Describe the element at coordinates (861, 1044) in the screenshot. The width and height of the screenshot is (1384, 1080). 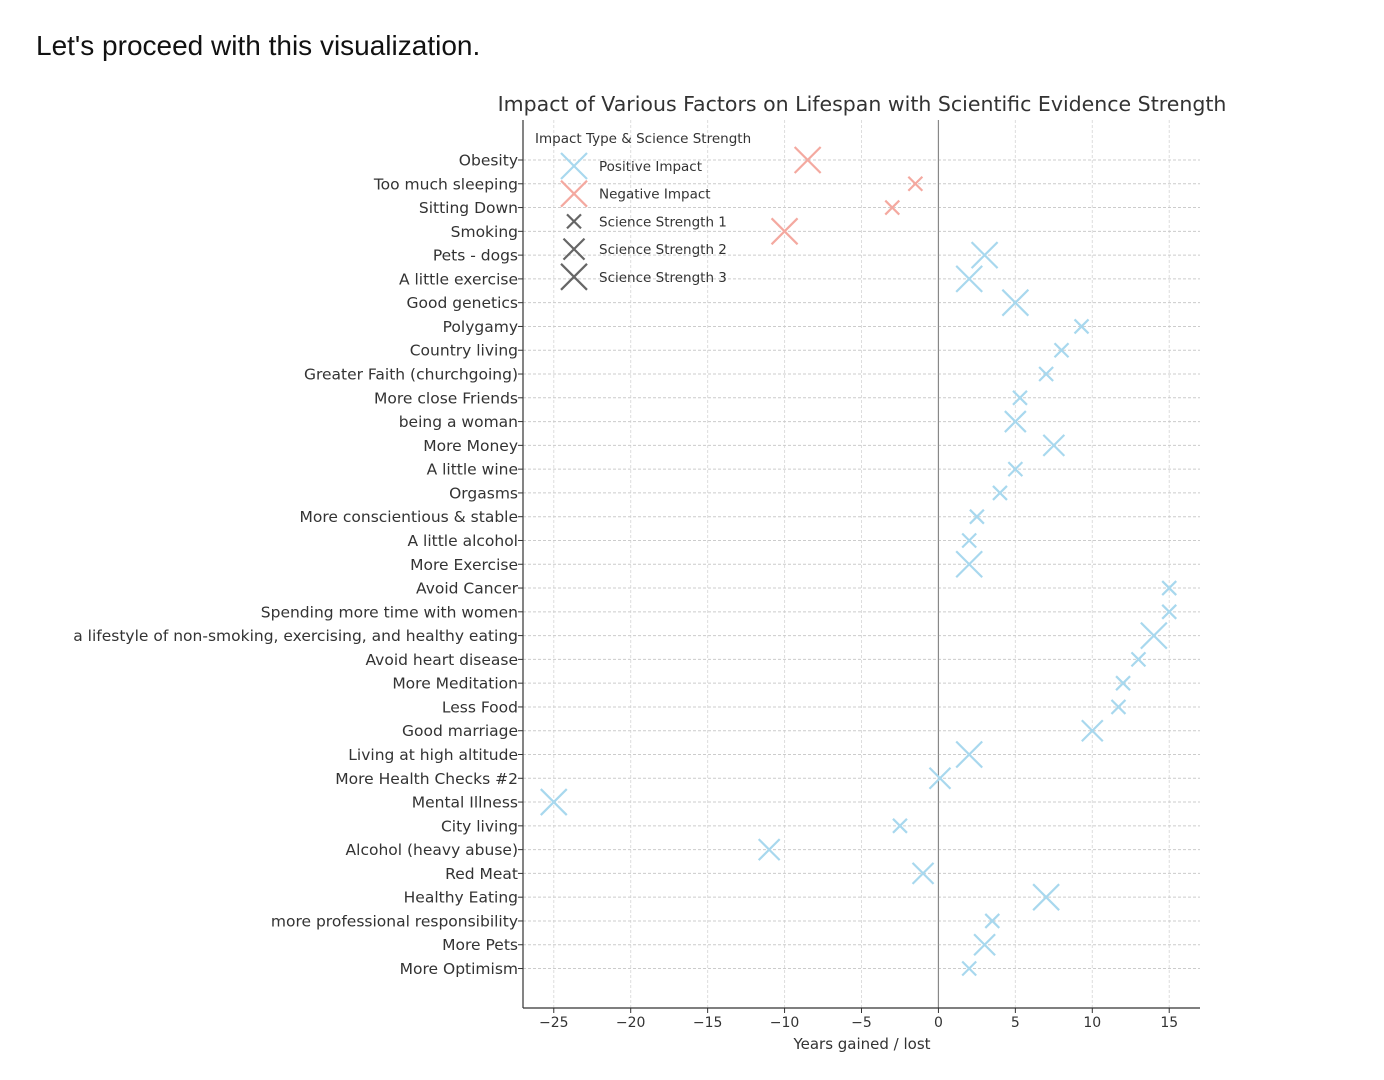
I see `x-axis-label: Years gained / lost` at that location.